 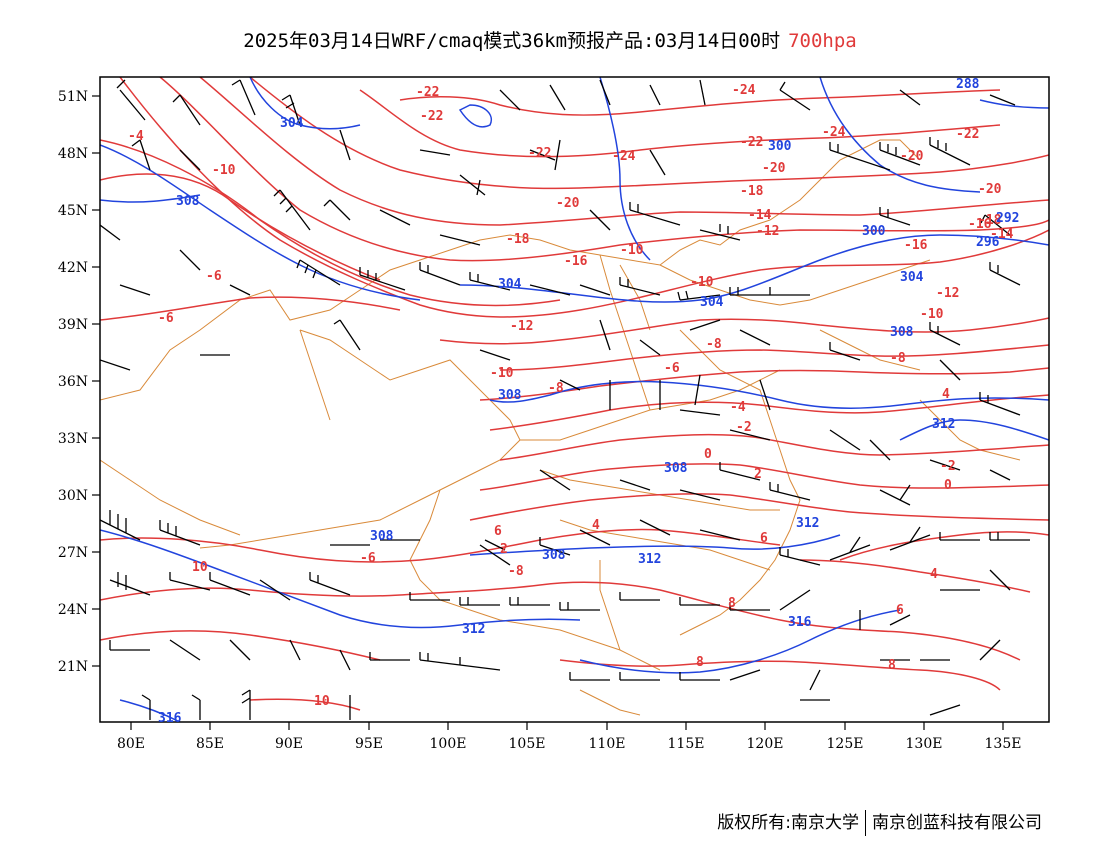 I want to click on lat-tick-label: 45N, so click(x=73, y=211).